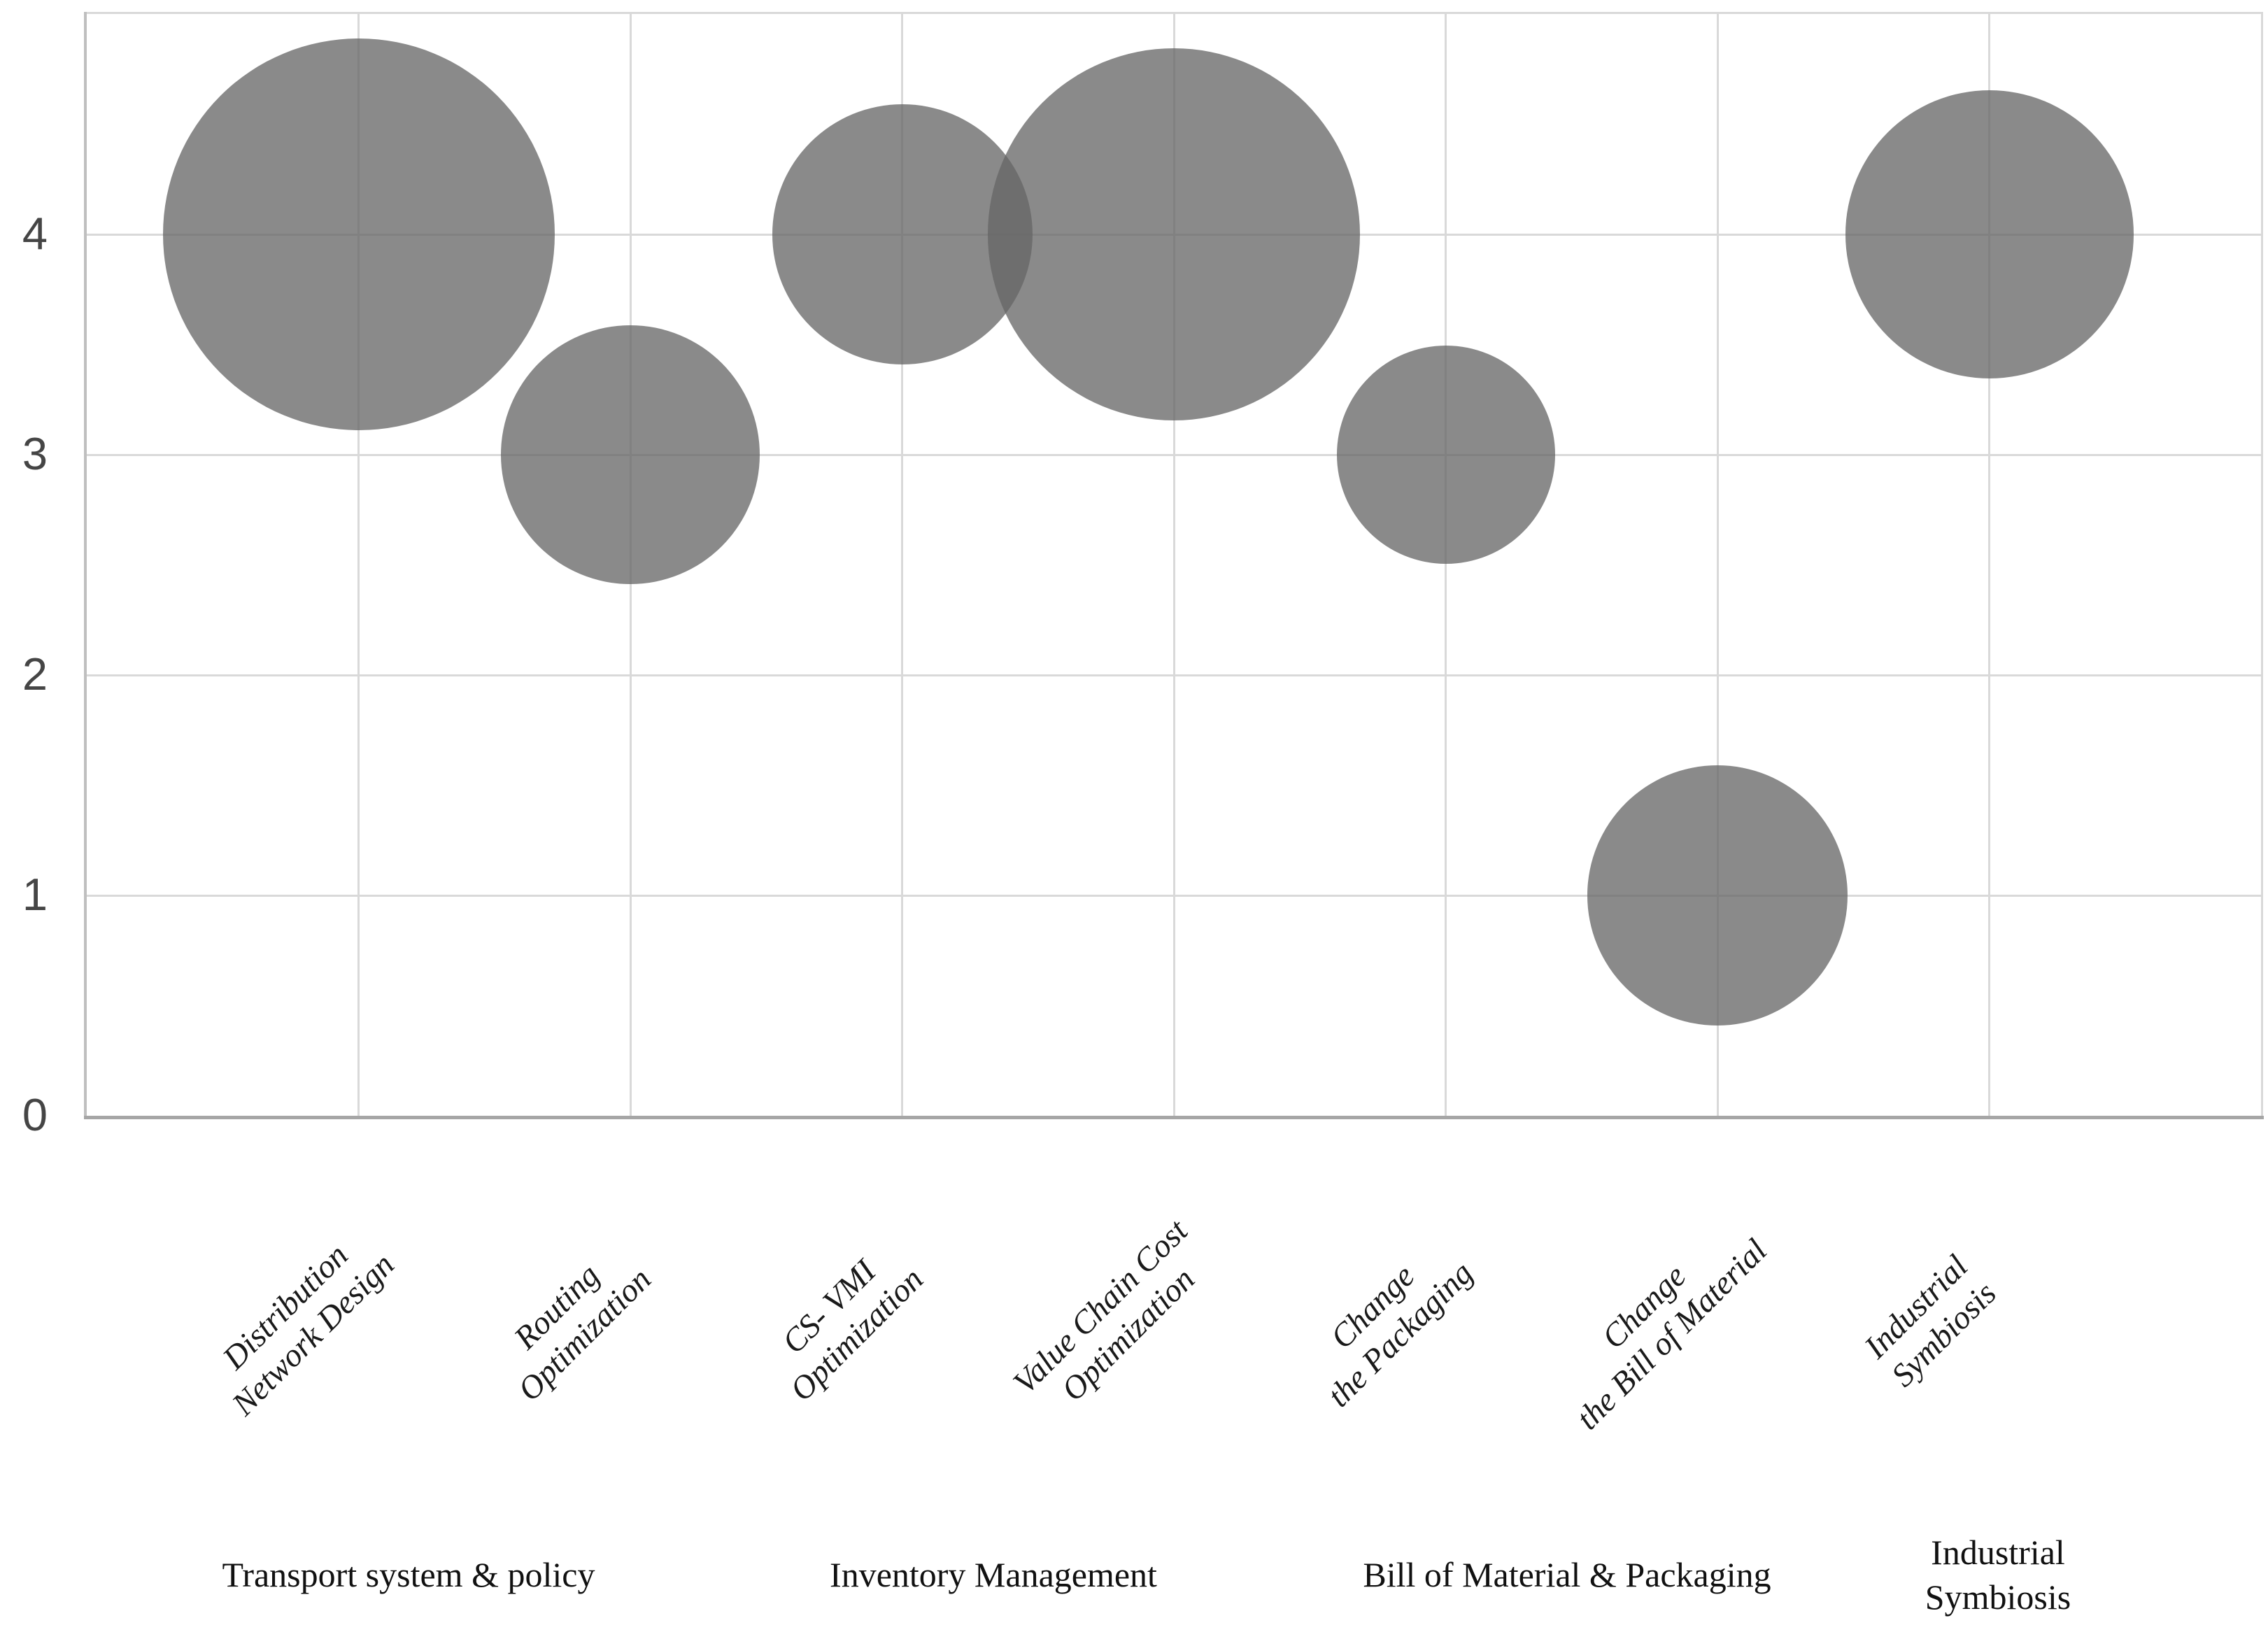 Image resolution: width=2268 pixels, height=1646 pixels. What do you see at coordinates (35, 894) in the screenshot?
I see `y-axis-tick-label-1: 1` at bounding box center [35, 894].